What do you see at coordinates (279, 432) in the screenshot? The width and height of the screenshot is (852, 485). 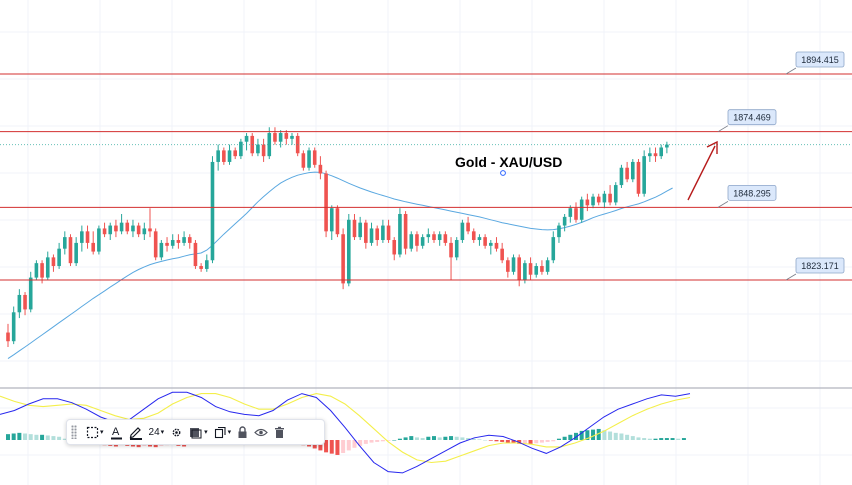 I see `delete-button` at bounding box center [279, 432].